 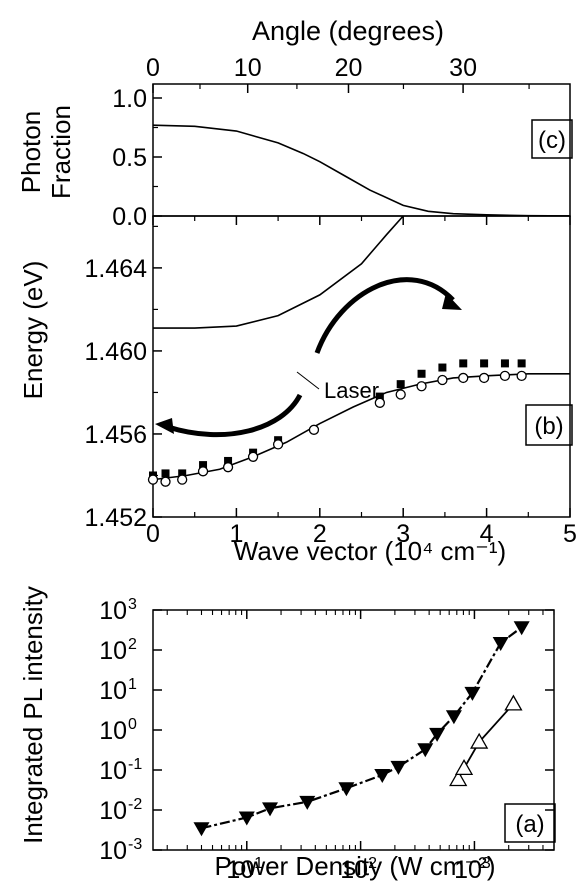 I want to click on top-axis-tick-label: 10, so click(x=248, y=68).